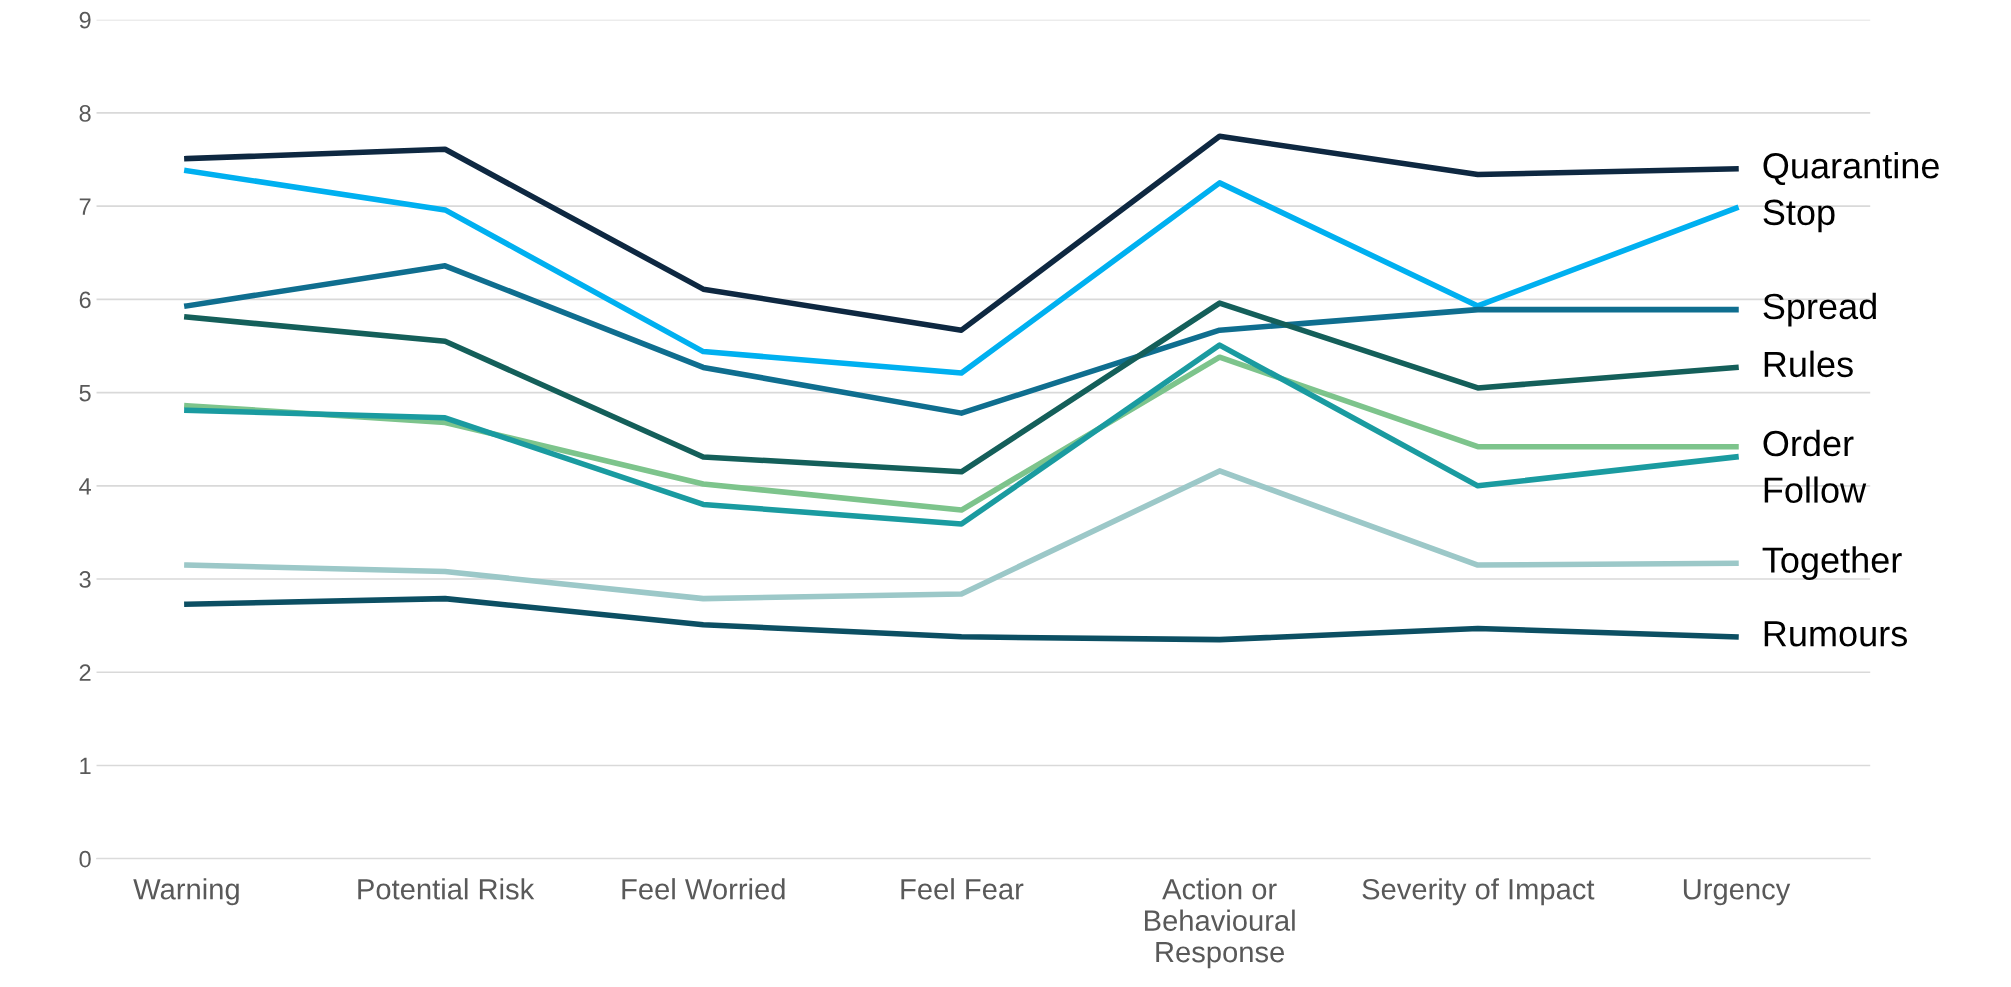  Describe the element at coordinates (85, 486) in the screenshot. I see `y-tick-label: 4` at that location.